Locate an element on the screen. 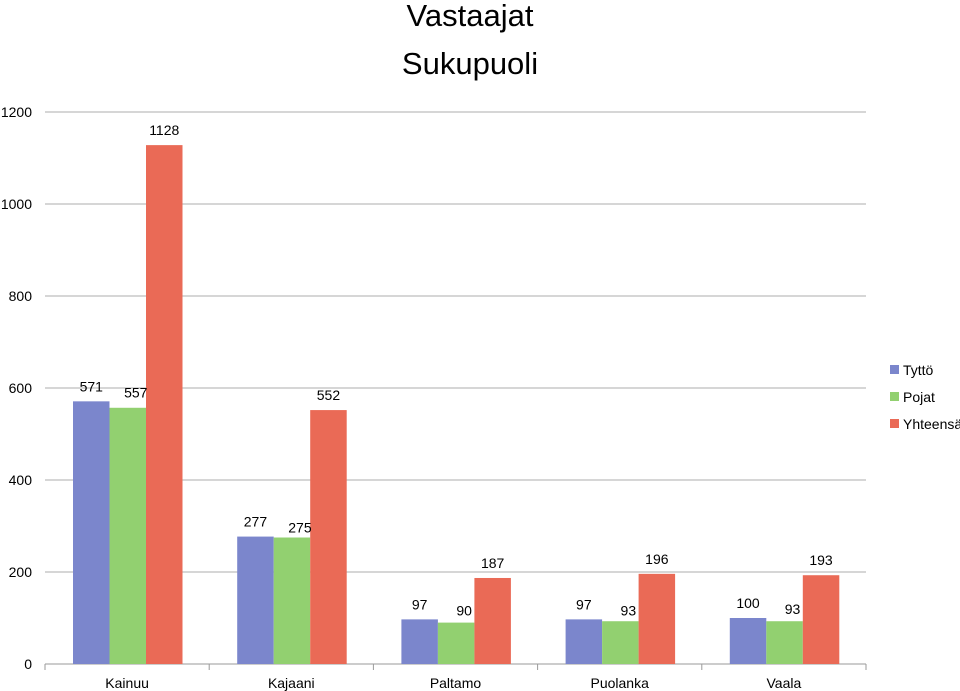 This screenshot has width=960, height=691. y-tick-label: 1000 is located at coordinates (16, 204).